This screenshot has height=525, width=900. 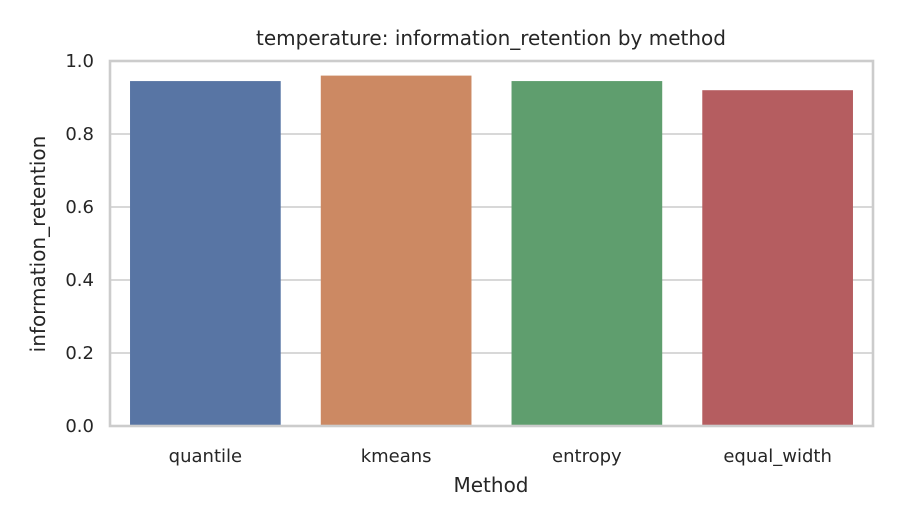 I want to click on y-axis-label: information_retention, so click(x=38, y=244).